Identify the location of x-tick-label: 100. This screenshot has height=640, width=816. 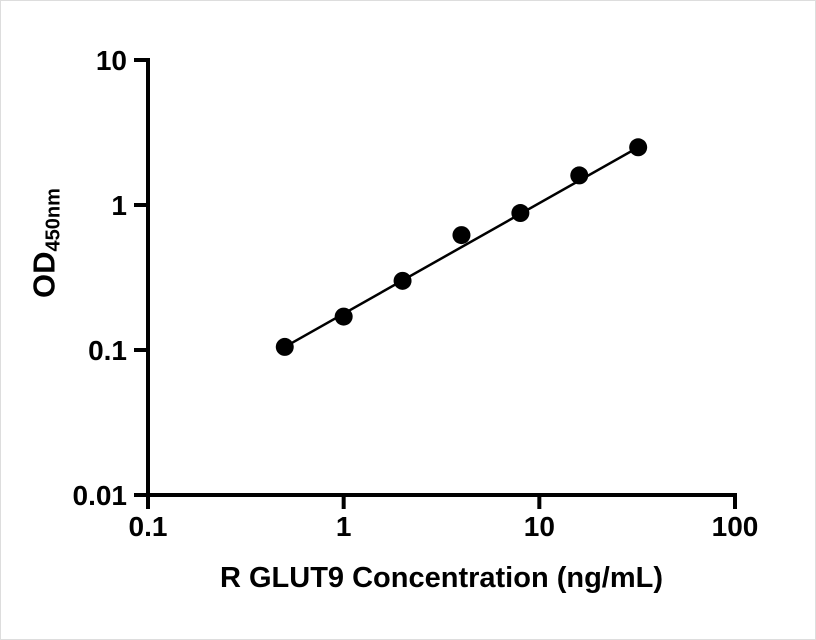
(735, 526).